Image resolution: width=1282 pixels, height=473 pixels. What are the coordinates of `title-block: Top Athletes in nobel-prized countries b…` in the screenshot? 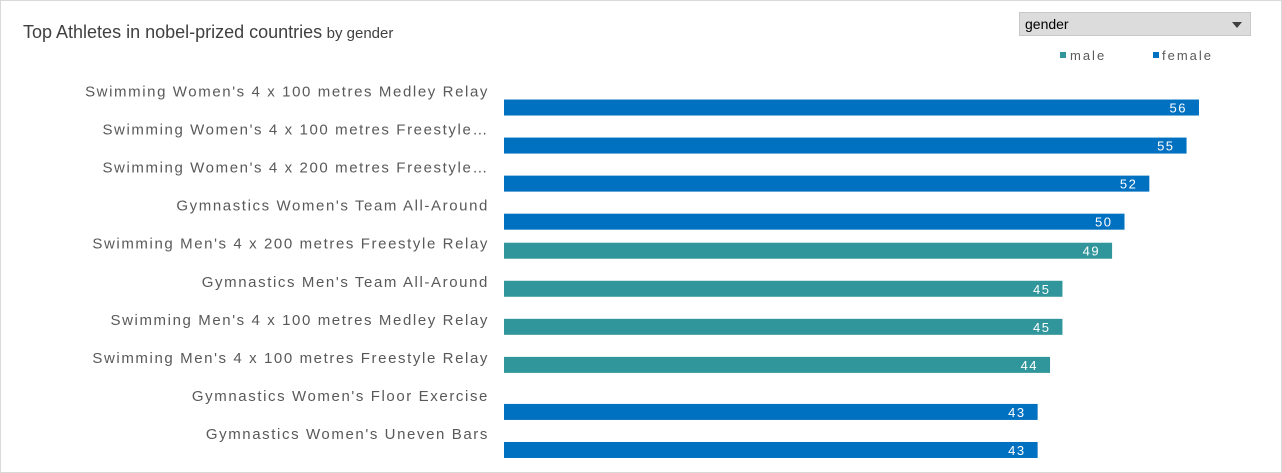 It's located at (208, 32).